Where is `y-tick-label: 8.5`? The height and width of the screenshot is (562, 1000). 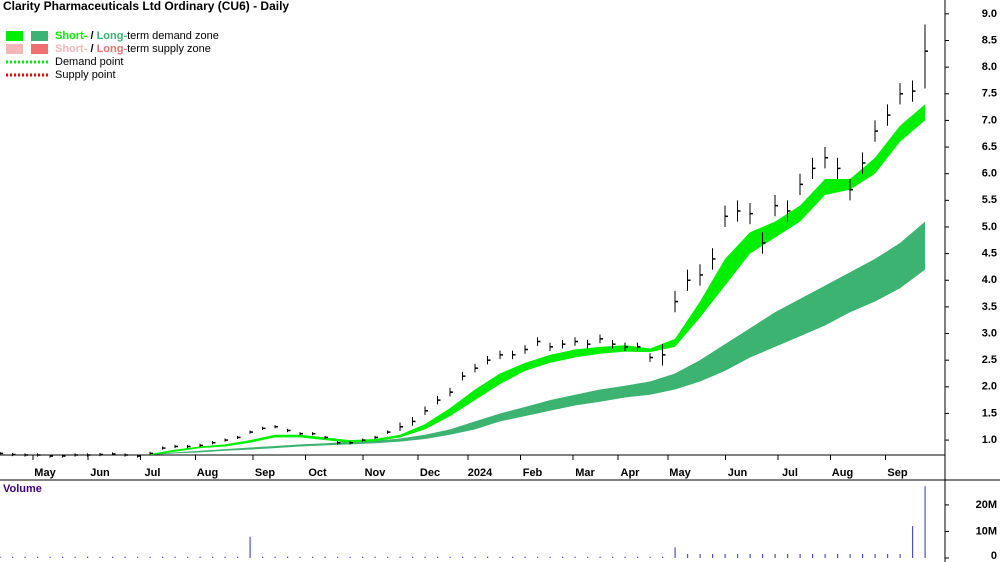 y-tick-label: 8.5 is located at coordinates (989, 40).